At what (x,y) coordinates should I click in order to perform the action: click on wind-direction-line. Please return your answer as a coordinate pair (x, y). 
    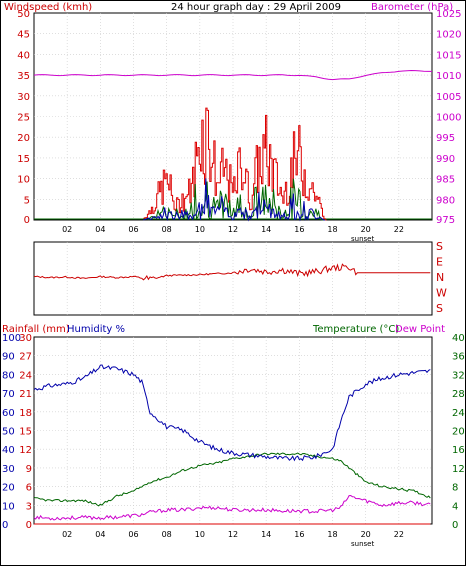
    Looking at the image, I should click on (232, 272).